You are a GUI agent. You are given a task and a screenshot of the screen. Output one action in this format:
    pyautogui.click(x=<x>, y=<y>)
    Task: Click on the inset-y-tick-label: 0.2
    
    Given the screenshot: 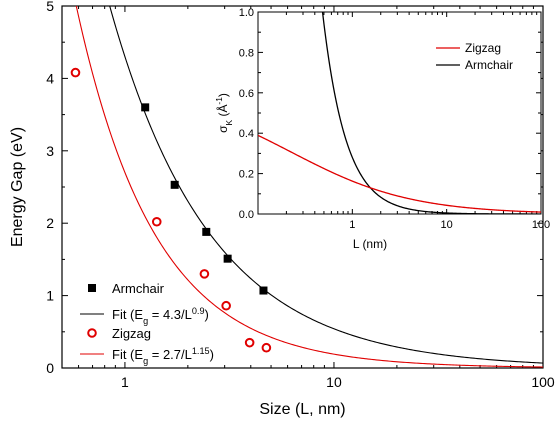 What is the action you would take?
    pyautogui.click(x=246, y=175)
    